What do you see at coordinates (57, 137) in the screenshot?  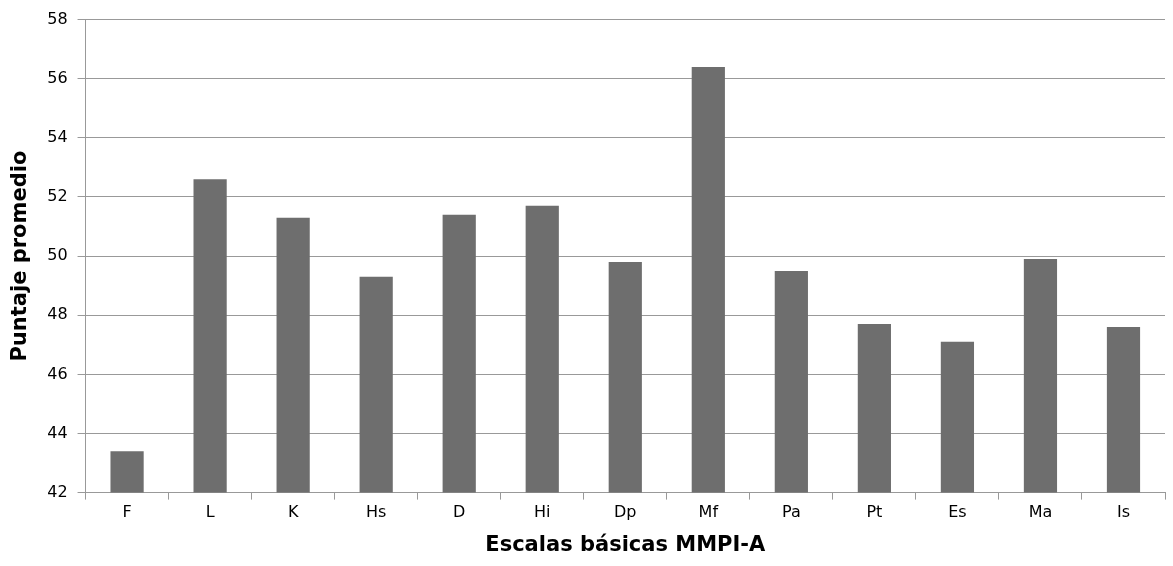 I see `y-tick-label: 54` at bounding box center [57, 137].